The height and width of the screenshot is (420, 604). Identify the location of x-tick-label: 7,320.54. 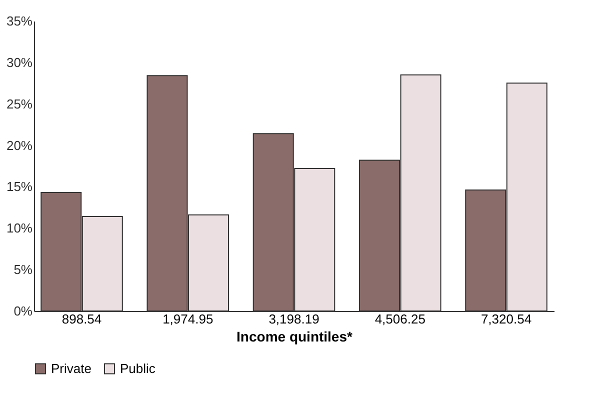
(506, 319).